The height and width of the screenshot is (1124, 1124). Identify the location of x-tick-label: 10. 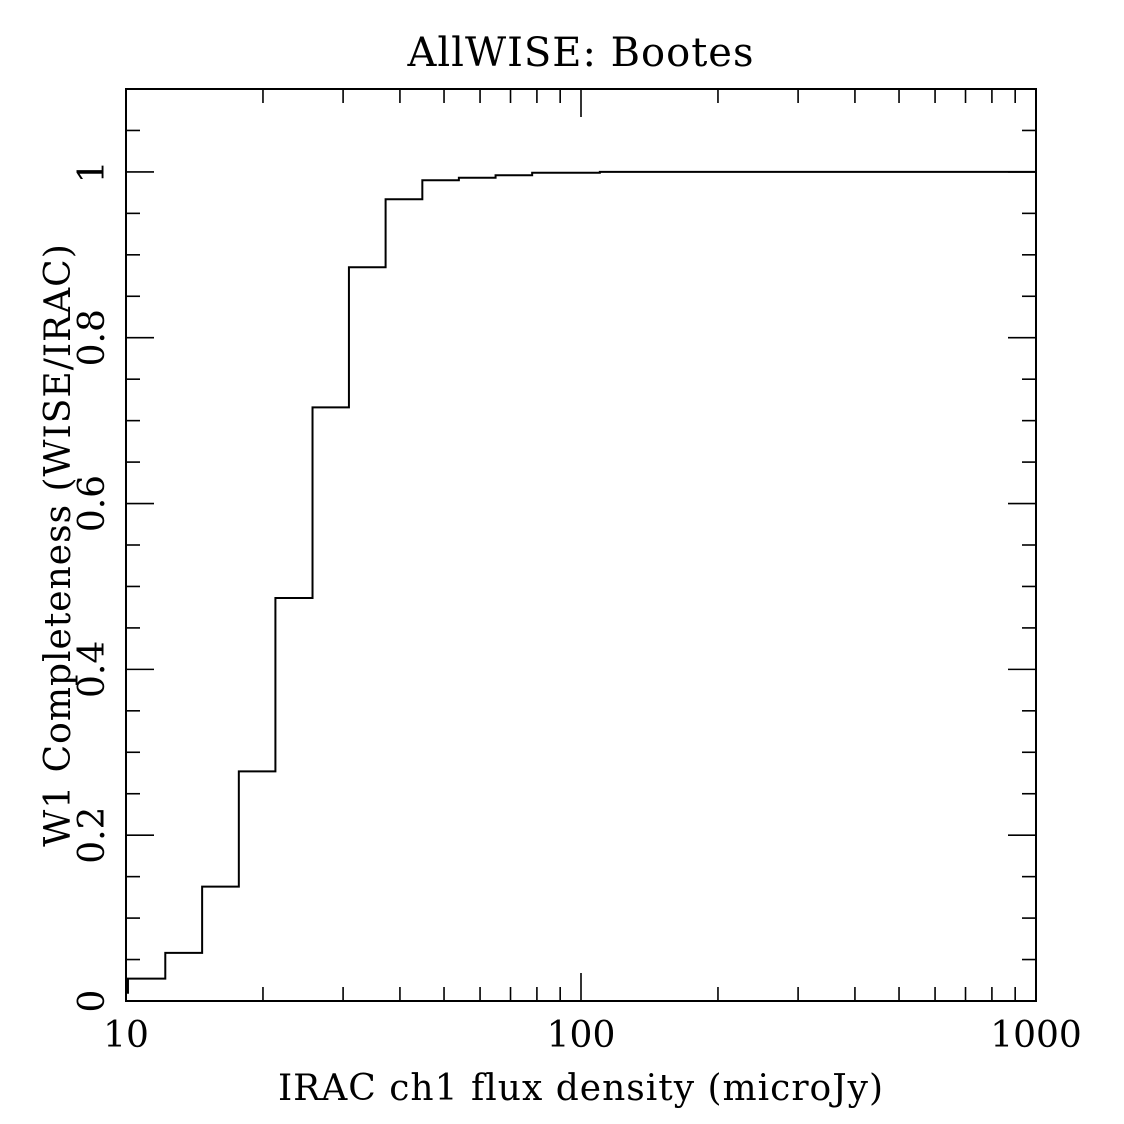
(126, 1035).